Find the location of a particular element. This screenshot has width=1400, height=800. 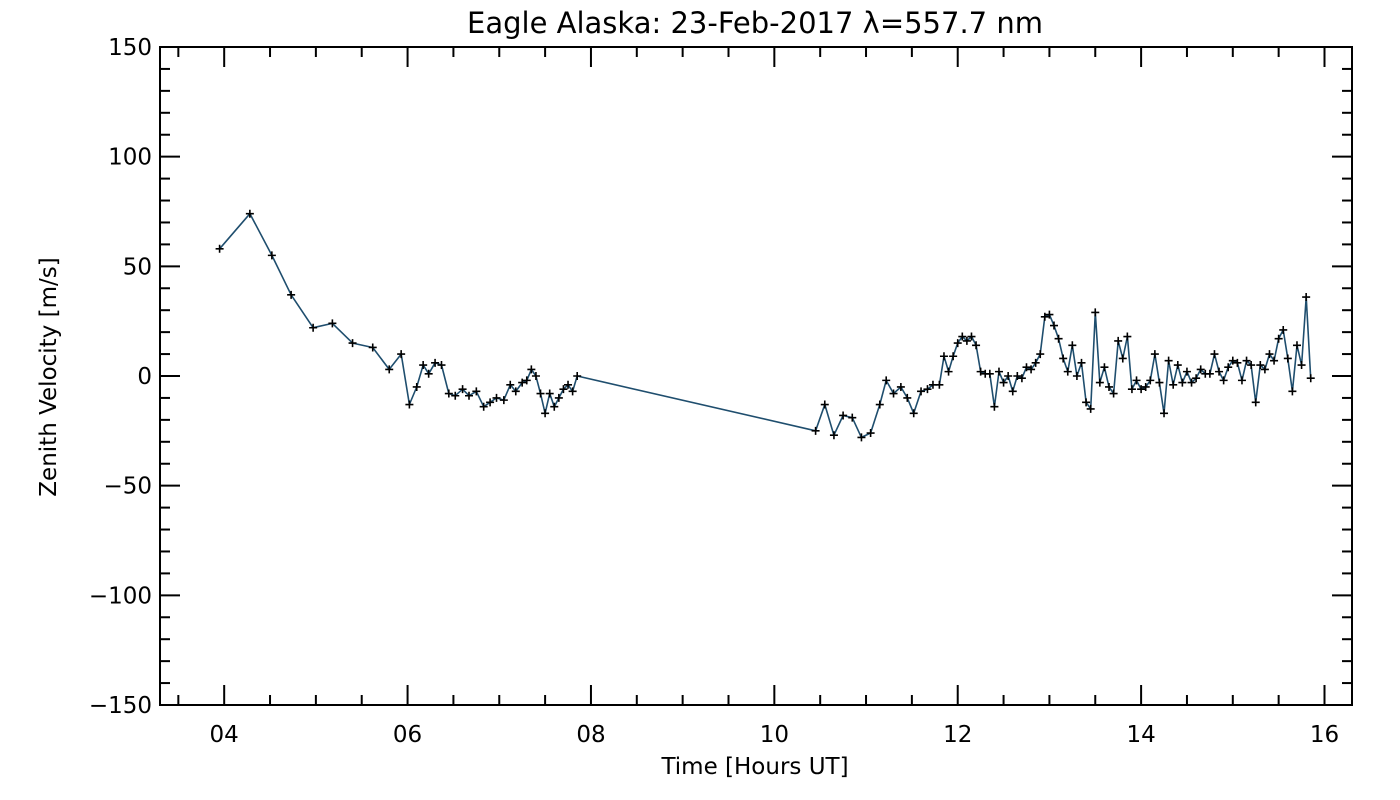

x-axis-label: Time [Hours UT] is located at coordinates (754, 767).